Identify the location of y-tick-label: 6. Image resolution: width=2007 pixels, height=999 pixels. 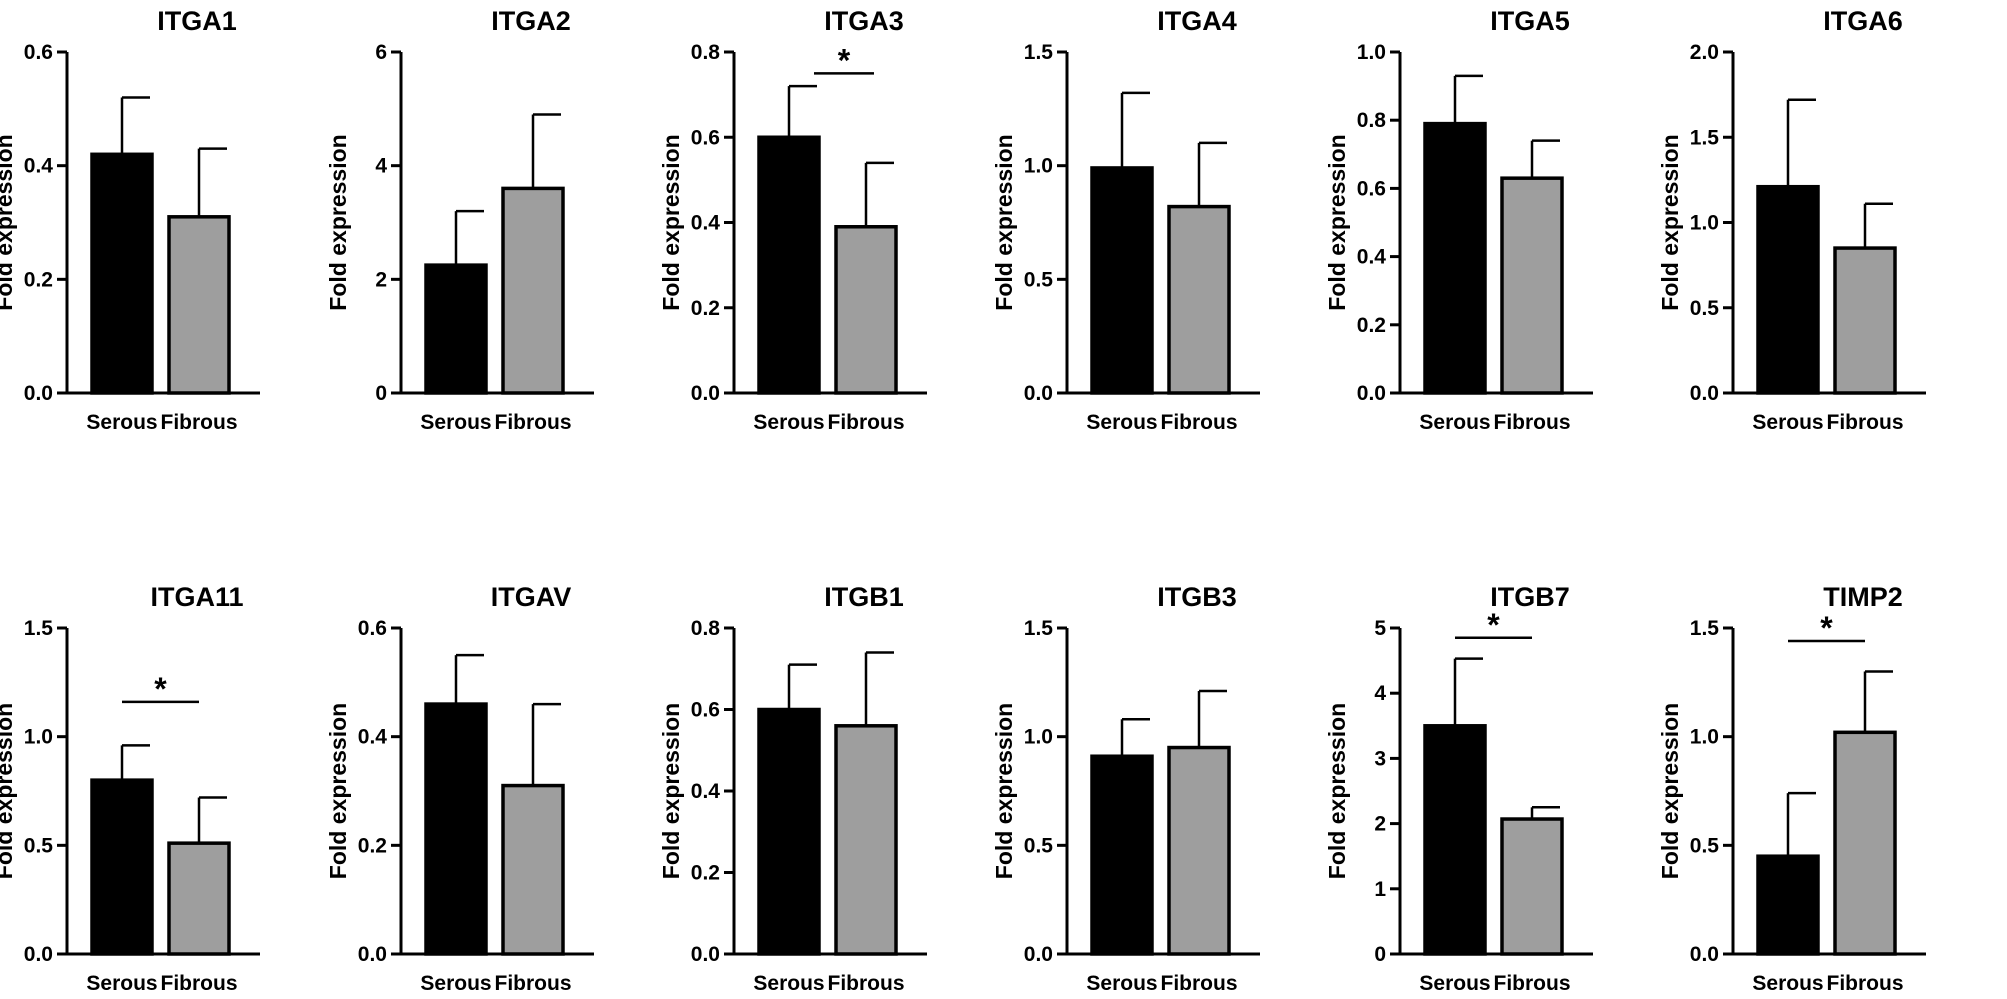
(381, 52).